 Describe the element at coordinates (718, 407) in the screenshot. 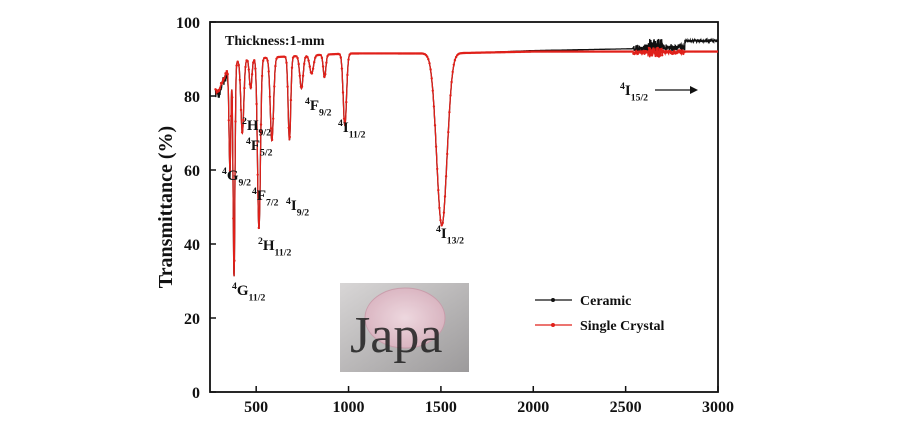

I see `x-tick-label: 3000` at that location.